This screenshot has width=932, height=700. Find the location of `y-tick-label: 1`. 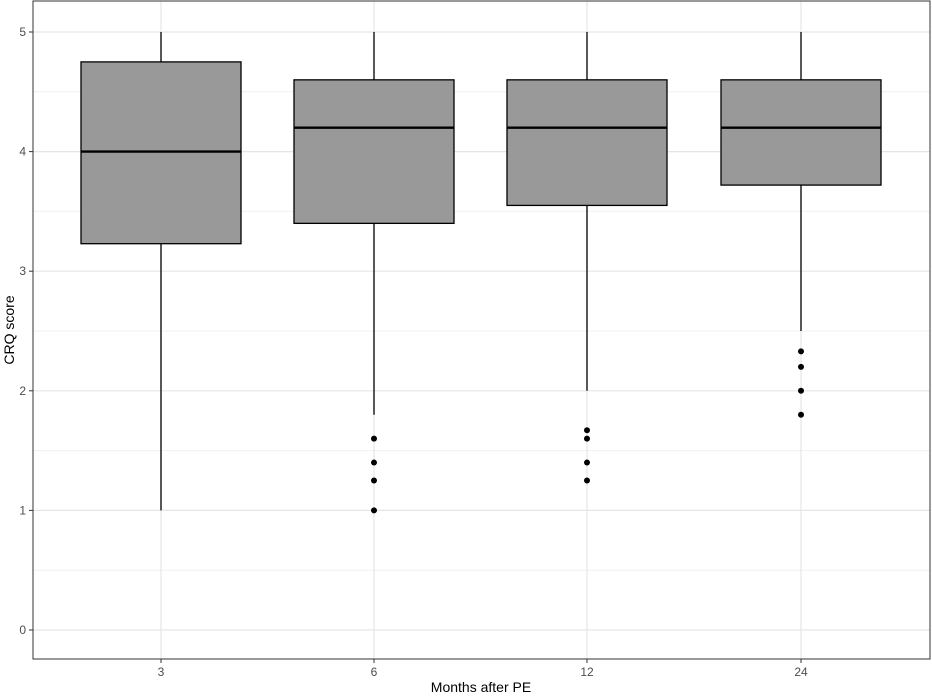

y-tick-label: 1 is located at coordinates (22, 510).